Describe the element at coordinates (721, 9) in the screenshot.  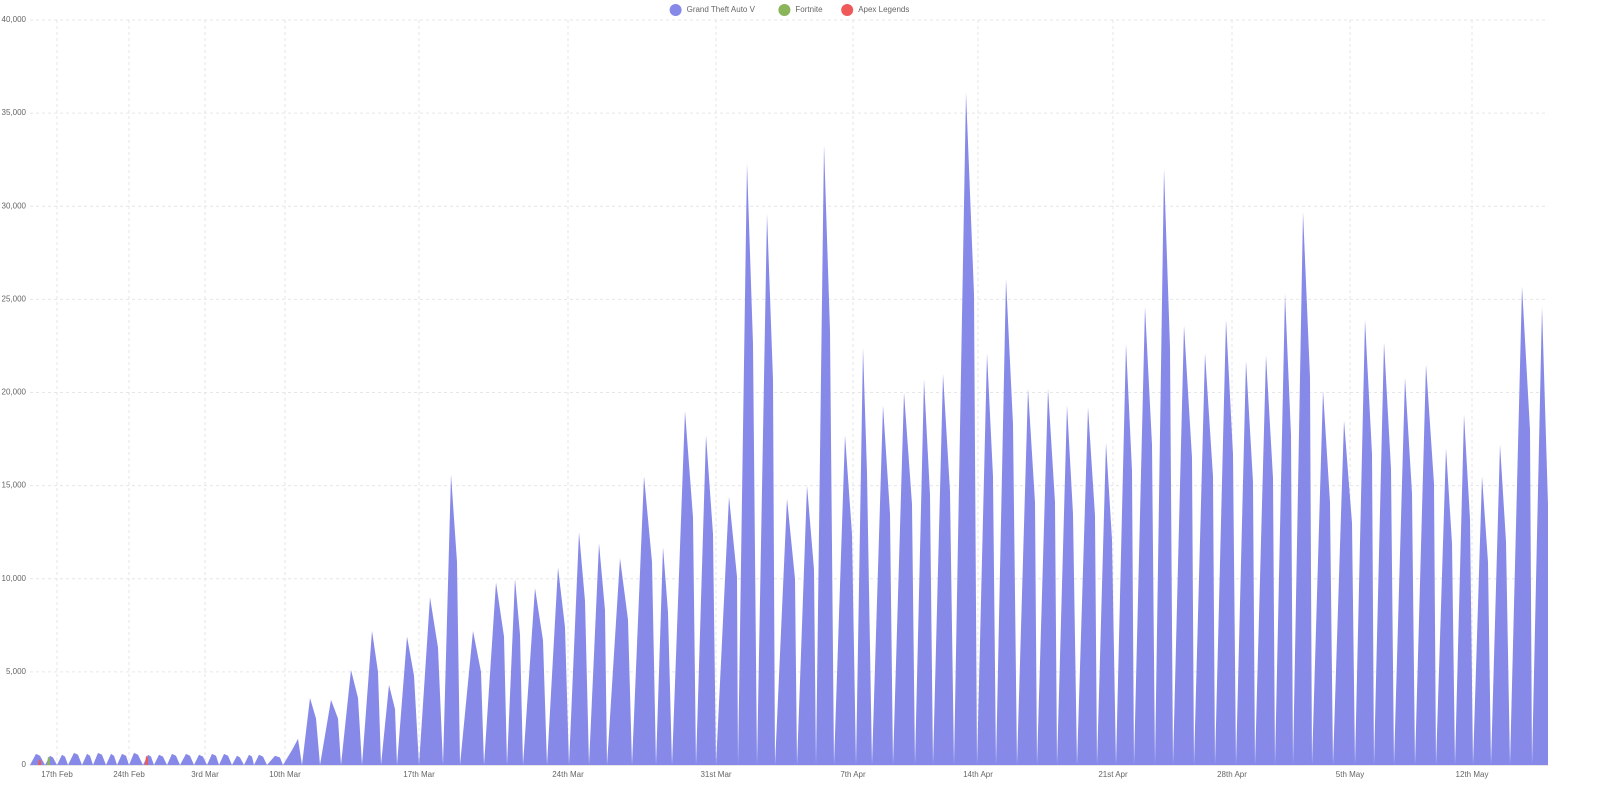
I see `legend-label: Grand Theft Auto V` at that location.